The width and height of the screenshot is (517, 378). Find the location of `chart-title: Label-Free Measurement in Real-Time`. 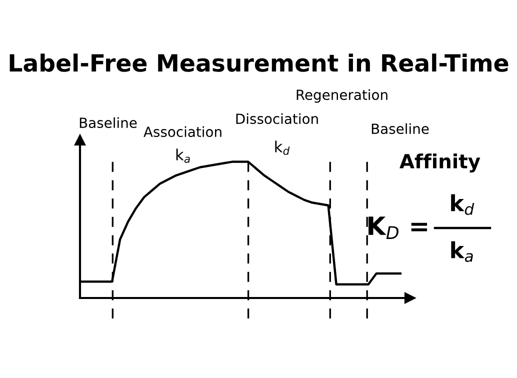

chart-title: Label-Free Measurement in Real-Time is located at coordinates (259, 63).